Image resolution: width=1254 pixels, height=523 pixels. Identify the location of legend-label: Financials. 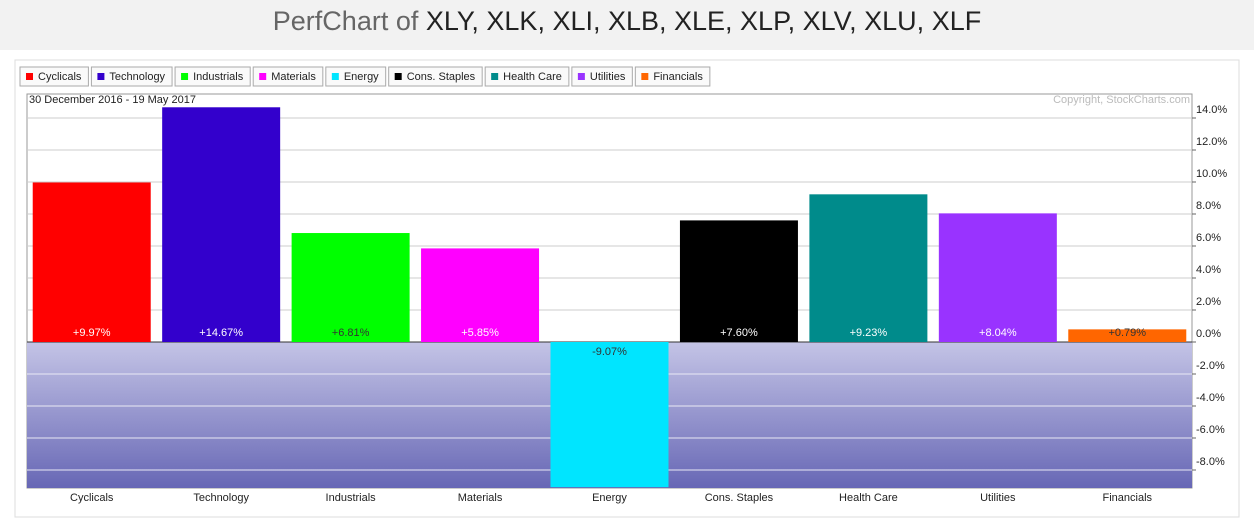
(678, 77).